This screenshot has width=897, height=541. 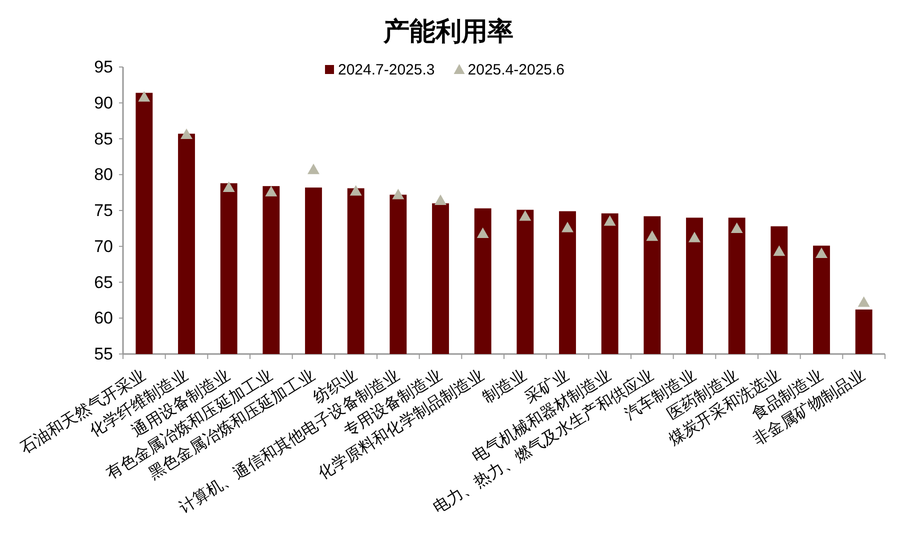 I want to click on y-tick-label: 95, so click(x=103, y=67).